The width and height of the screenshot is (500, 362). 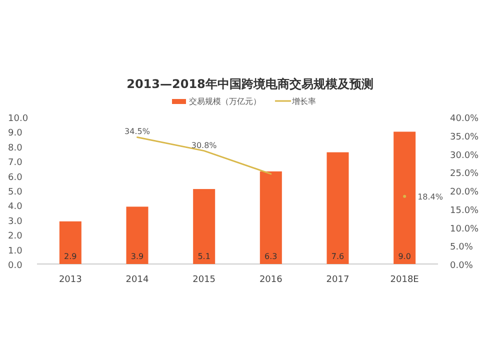 I want to click on x-tick-label: 2013, so click(x=70, y=280).